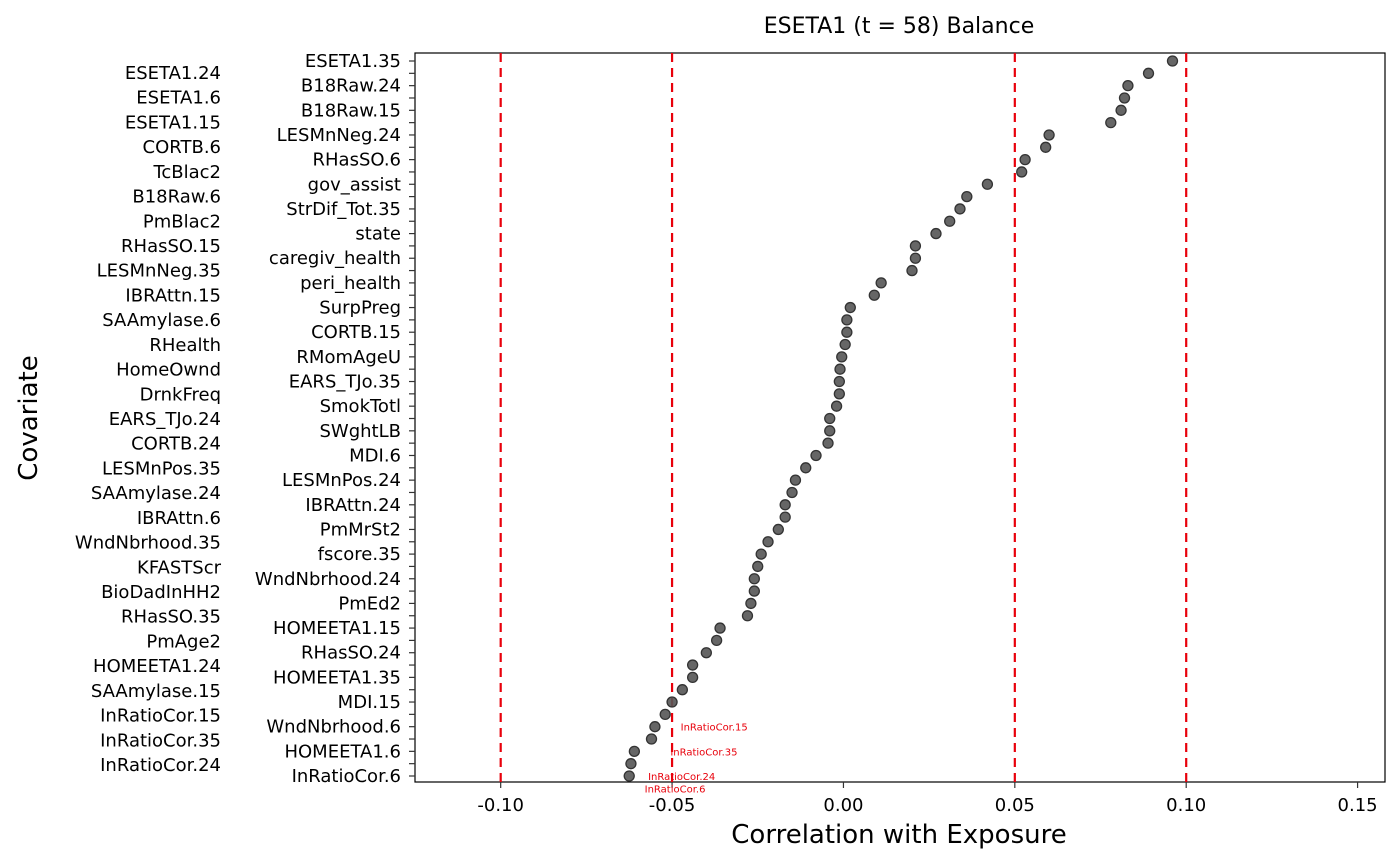 The height and width of the screenshot is (865, 1400). Describe the element at coordinates (186, 172) in the screenshot. I see `y-tick-label: TcBlac2` at that location.